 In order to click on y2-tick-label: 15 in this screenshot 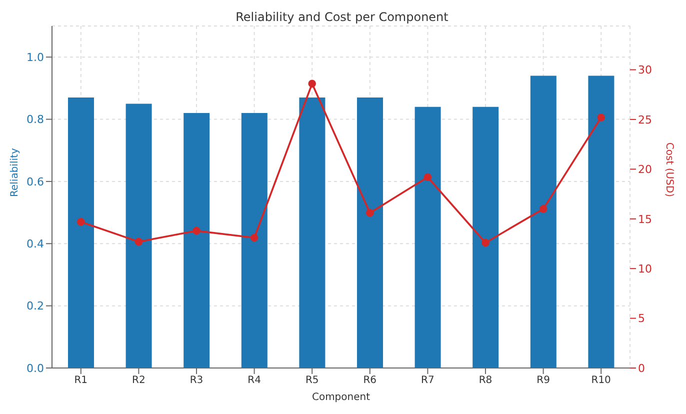, I will do `click(645, 219)`.